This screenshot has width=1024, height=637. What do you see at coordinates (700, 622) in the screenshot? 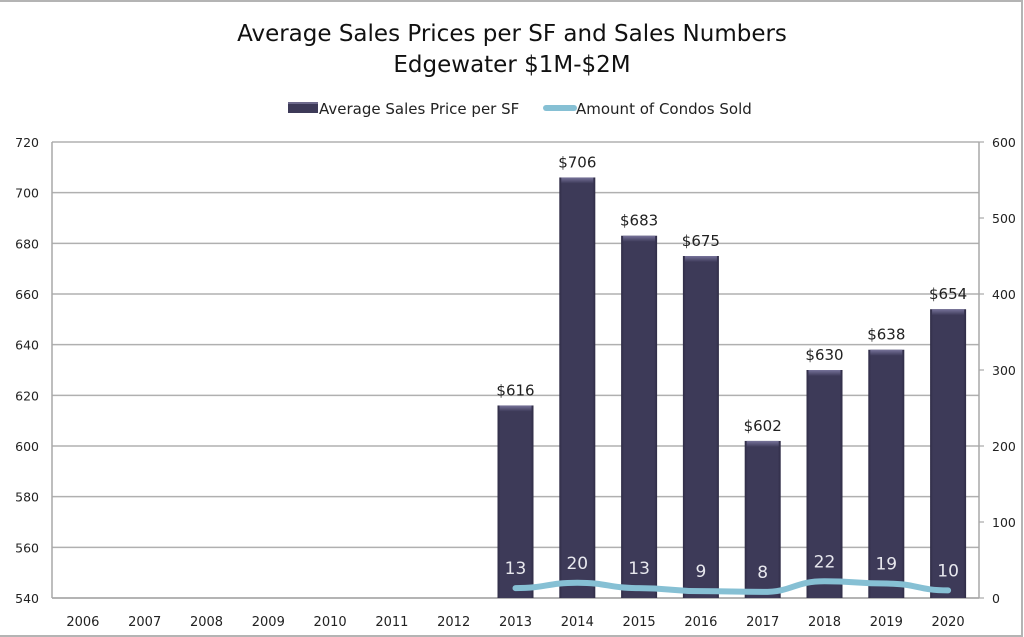
I see `x-tick-label: 2016` at bounding box center [700, 622].